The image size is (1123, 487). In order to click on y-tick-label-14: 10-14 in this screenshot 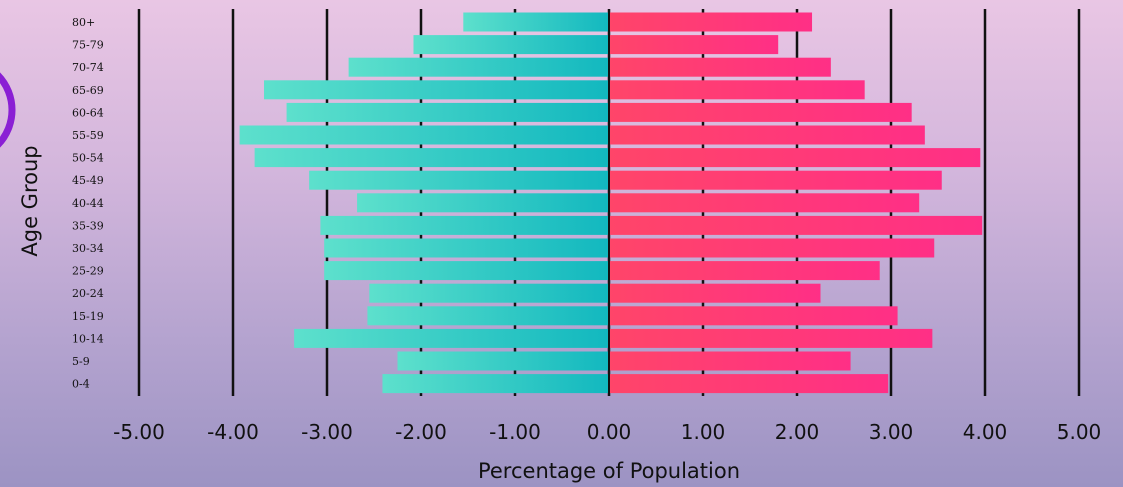, I will do `click(88, 338)`.